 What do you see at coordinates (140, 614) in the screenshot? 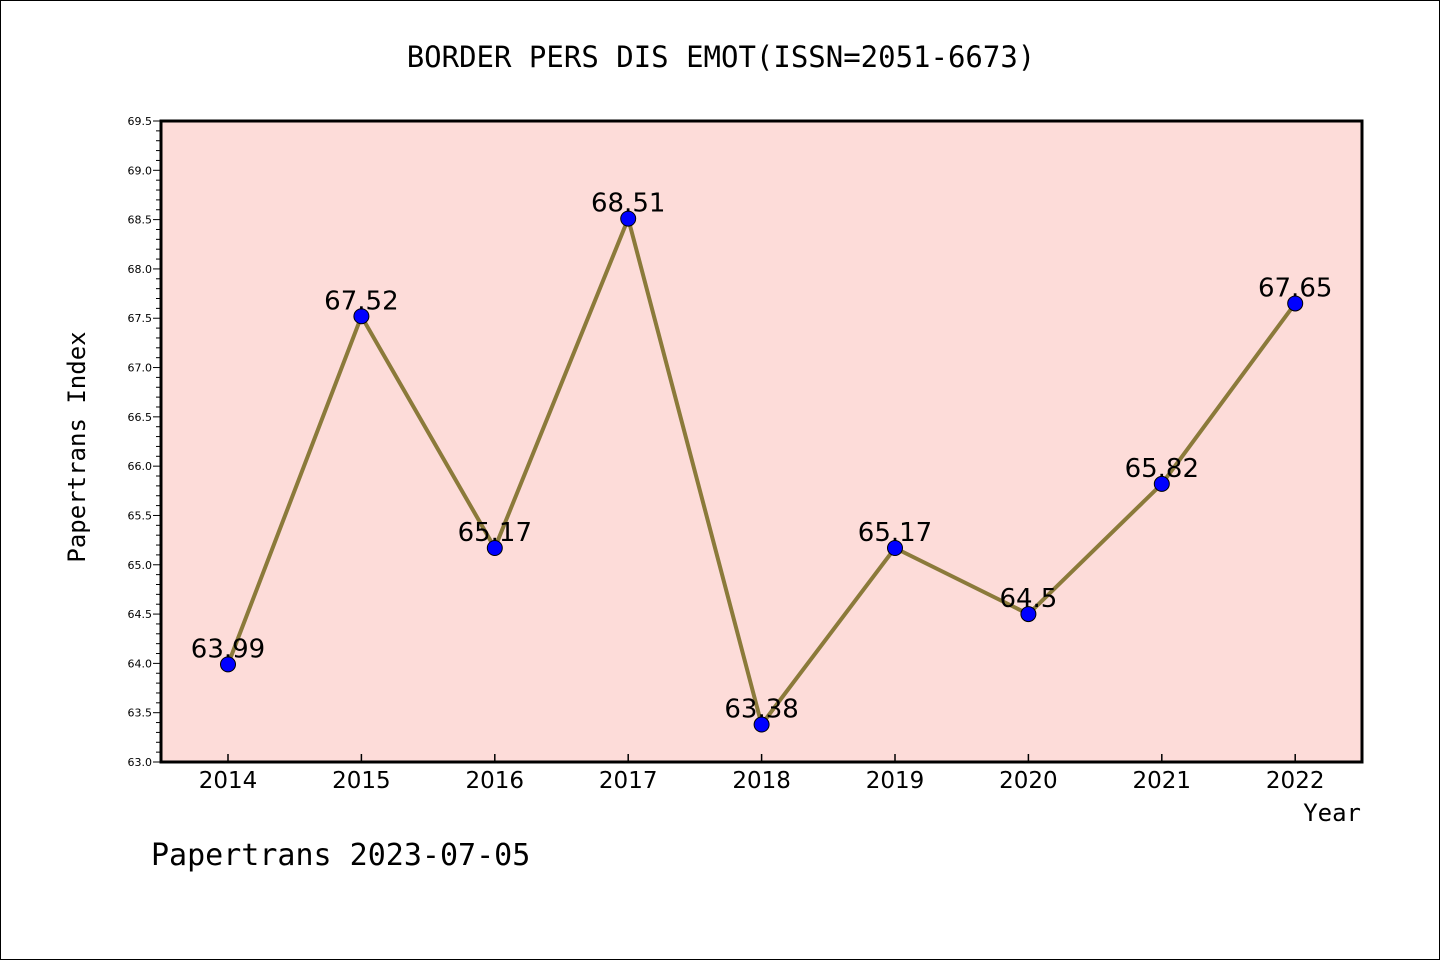
I see `y-tick-label: 64.5` at bounding box center [140, 614].